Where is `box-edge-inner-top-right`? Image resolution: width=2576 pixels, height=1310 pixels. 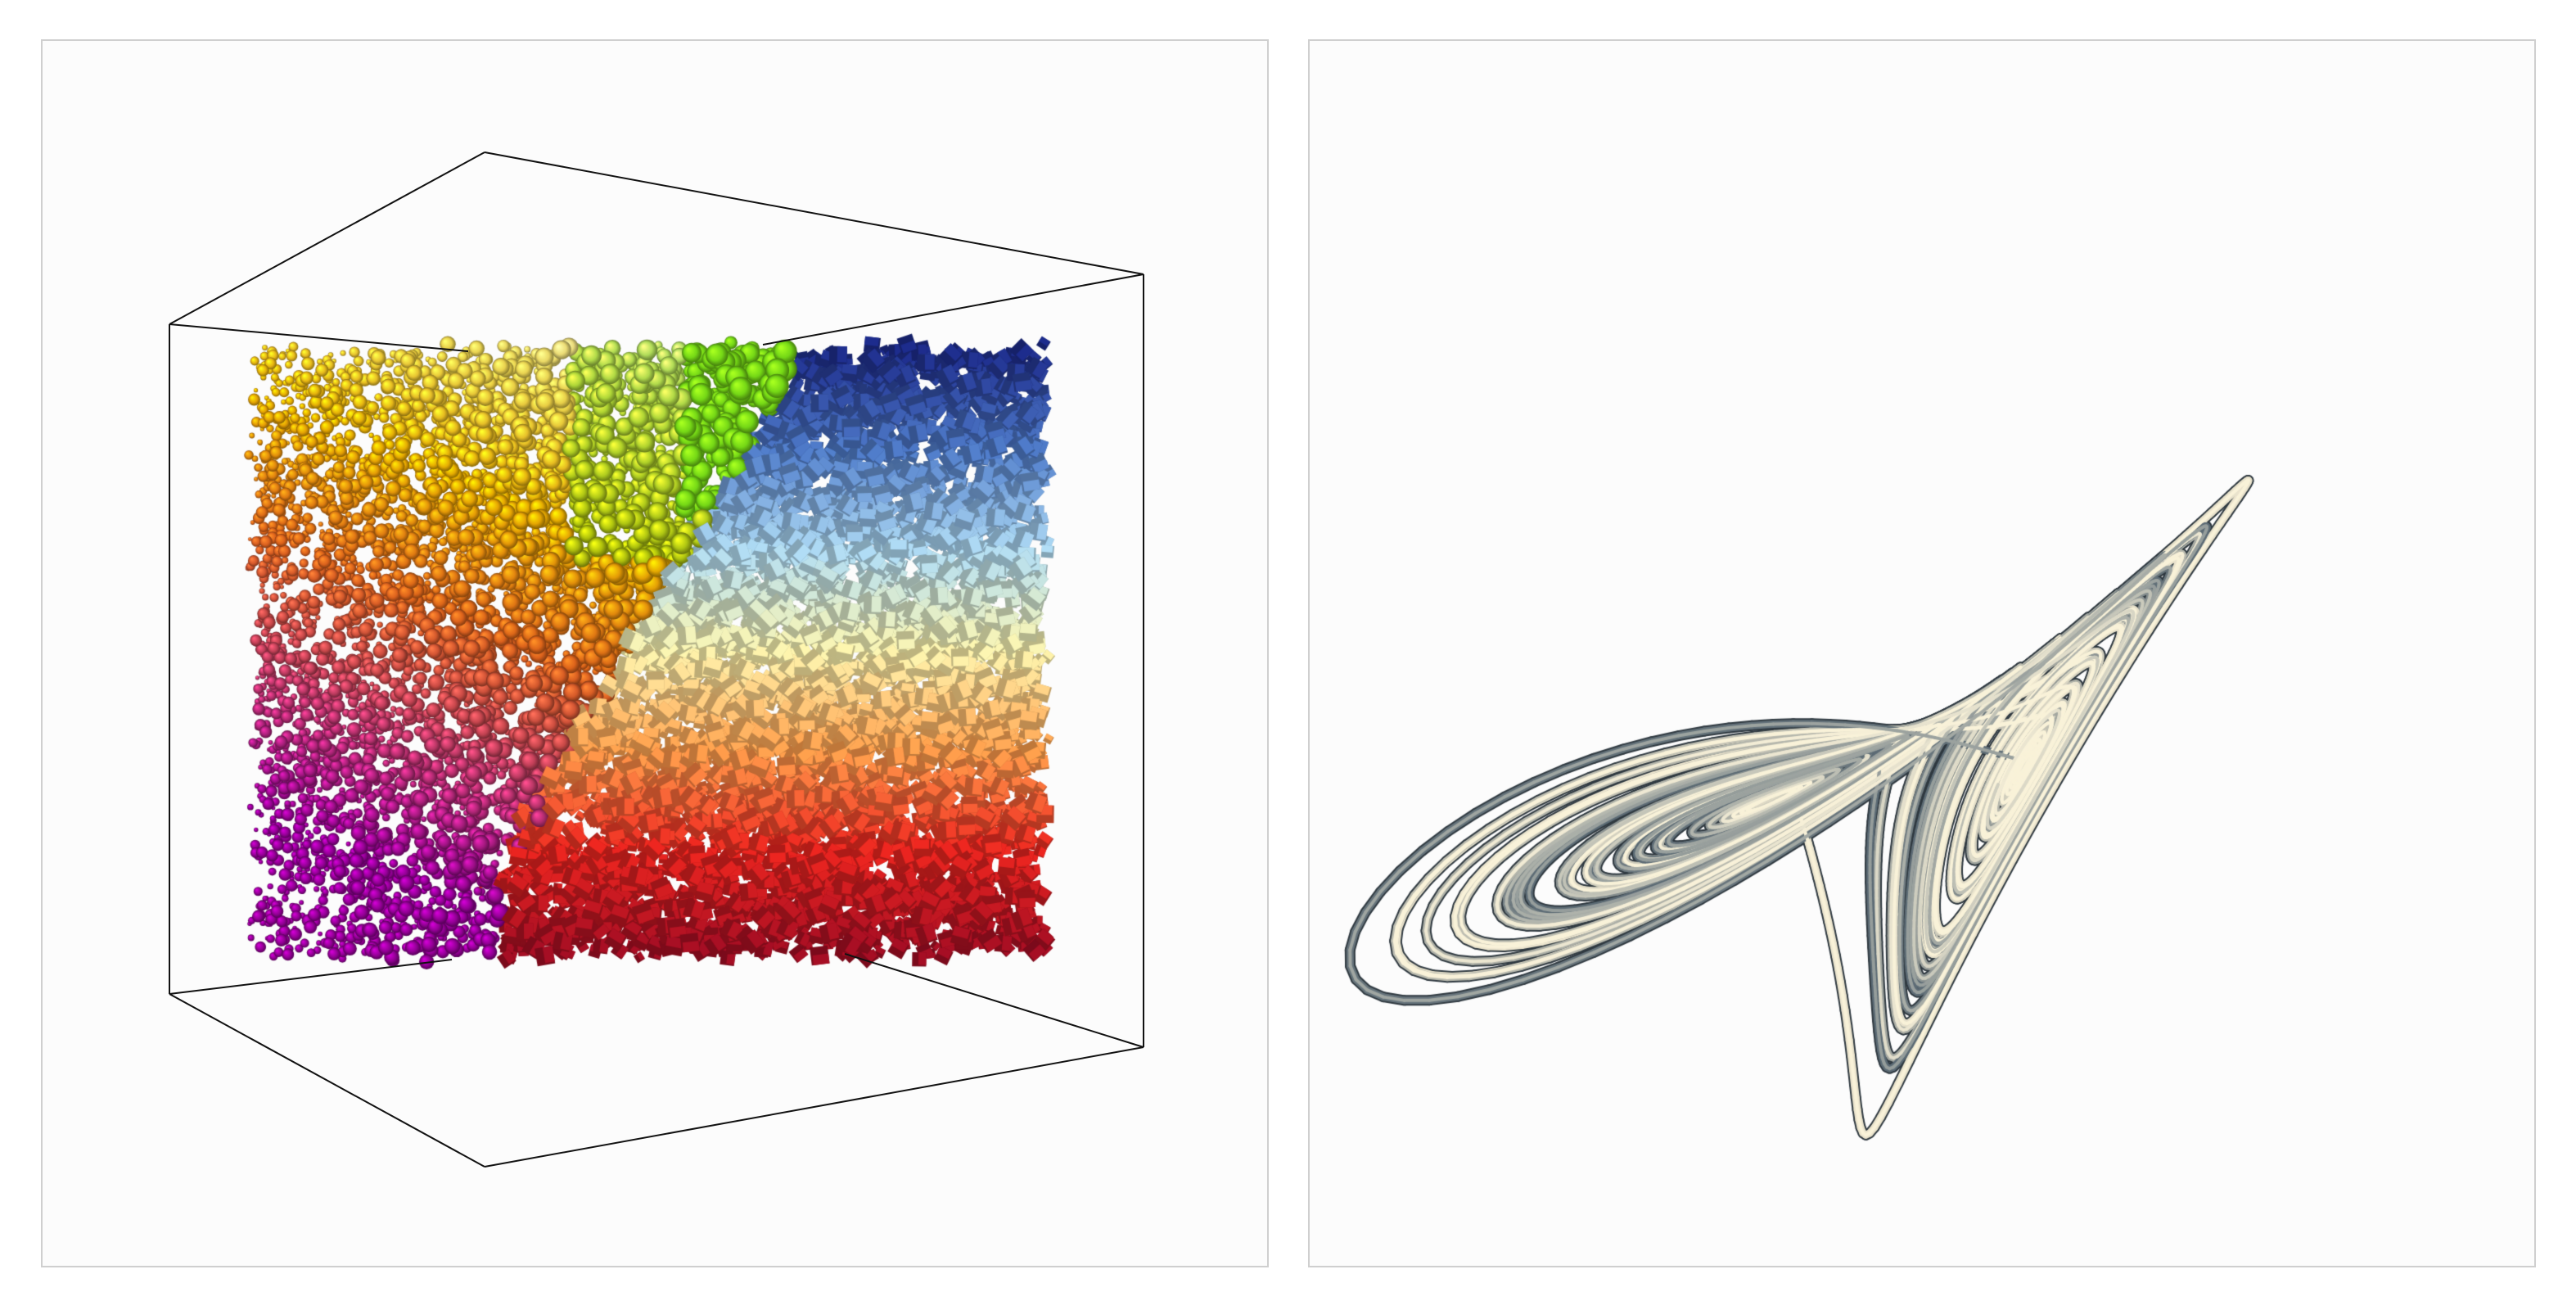 box-edge-inner-top-right is located at coordinates (953, 309).